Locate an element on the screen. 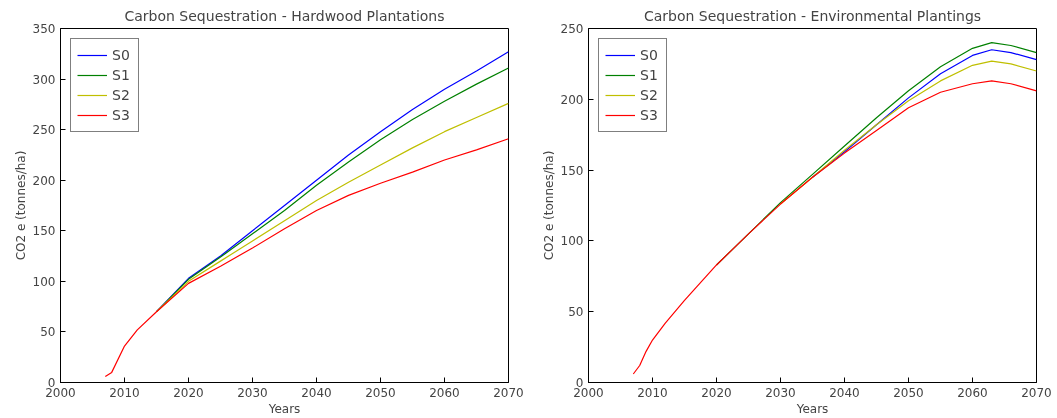  y-tick-label: 300 is located at coordinates (44, 79).